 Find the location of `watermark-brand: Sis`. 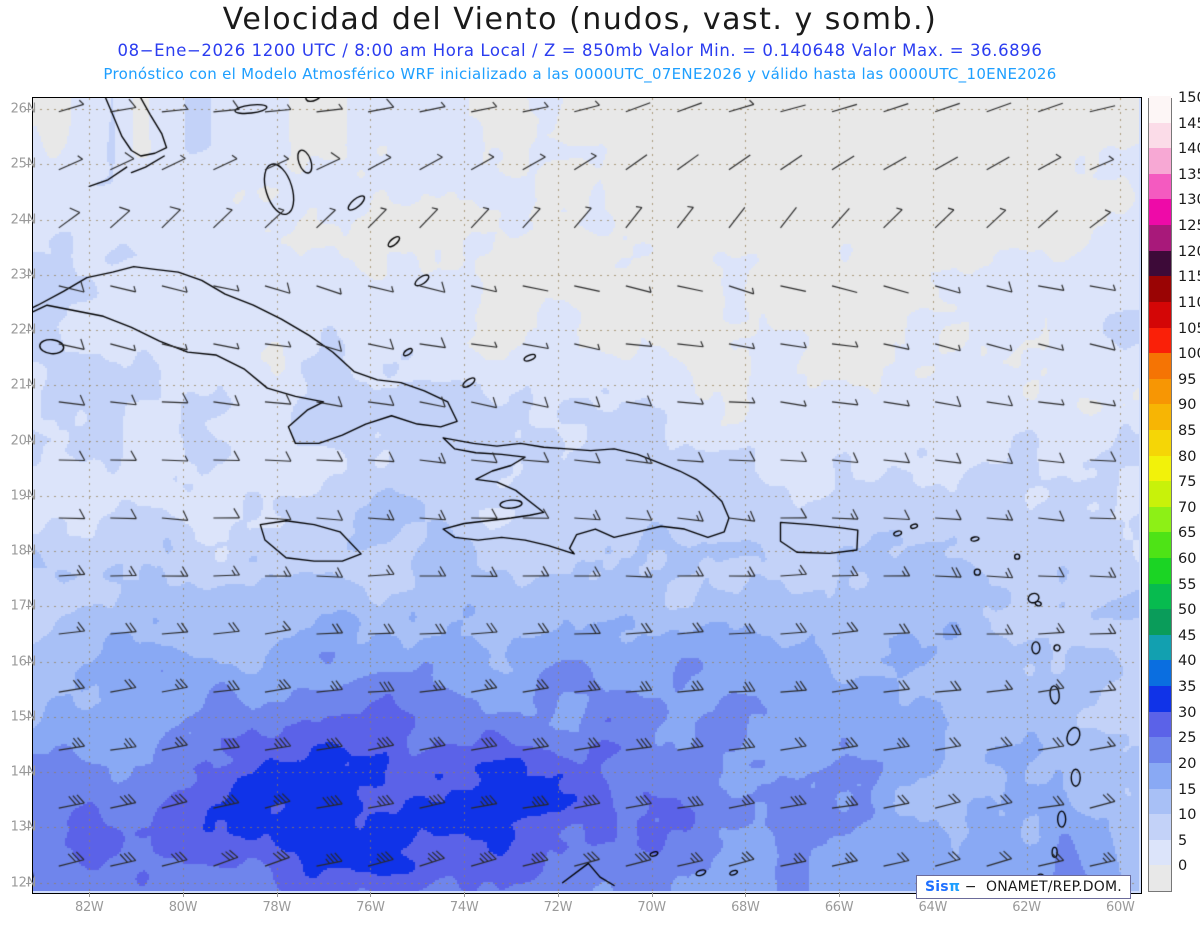

watermark-brand: Sis is located at coordinates (937, 887).